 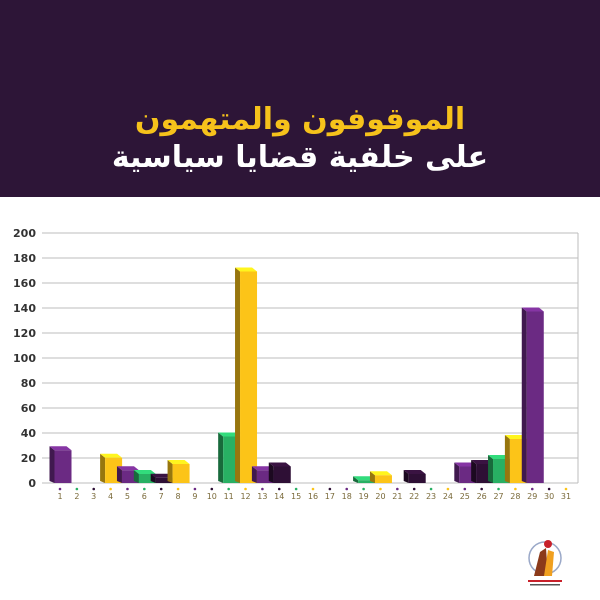 I want to click on x-tick-label: 4, so click(x=110, y=496).